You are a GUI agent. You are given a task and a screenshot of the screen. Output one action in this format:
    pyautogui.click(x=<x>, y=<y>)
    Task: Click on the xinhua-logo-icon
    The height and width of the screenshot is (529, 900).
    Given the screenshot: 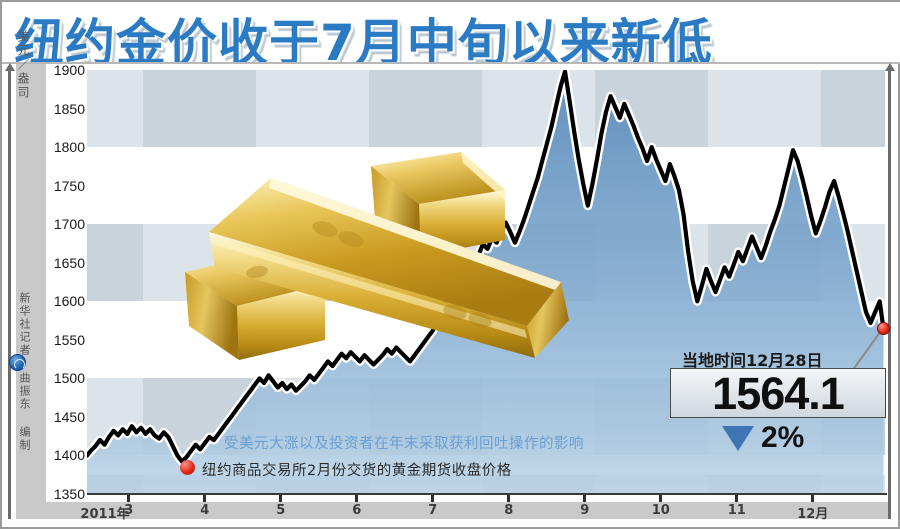 What is the action you would take?
    pyautogui.click(x=17, y=362)
    